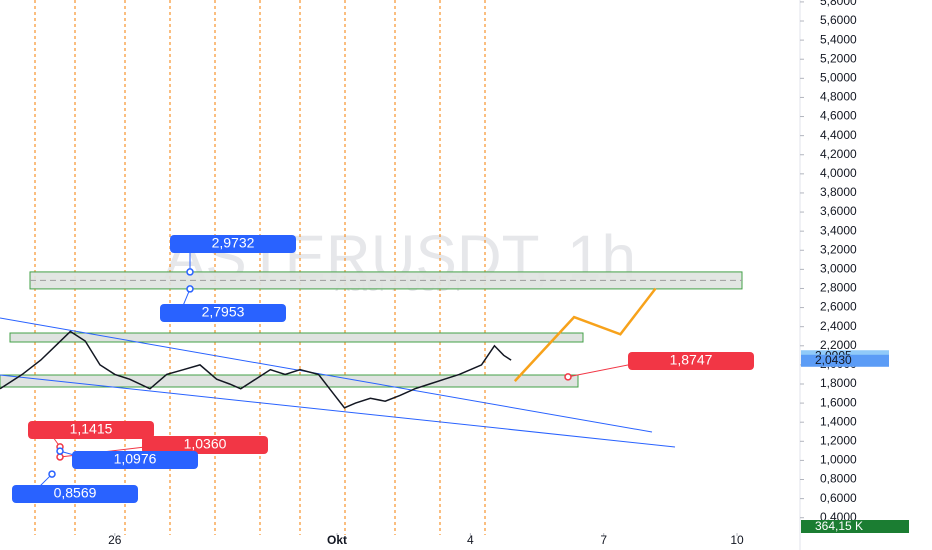 This screenshot has height=550, width=932. I want to click on y-tick-label: 4,8000, so click(838, 97).